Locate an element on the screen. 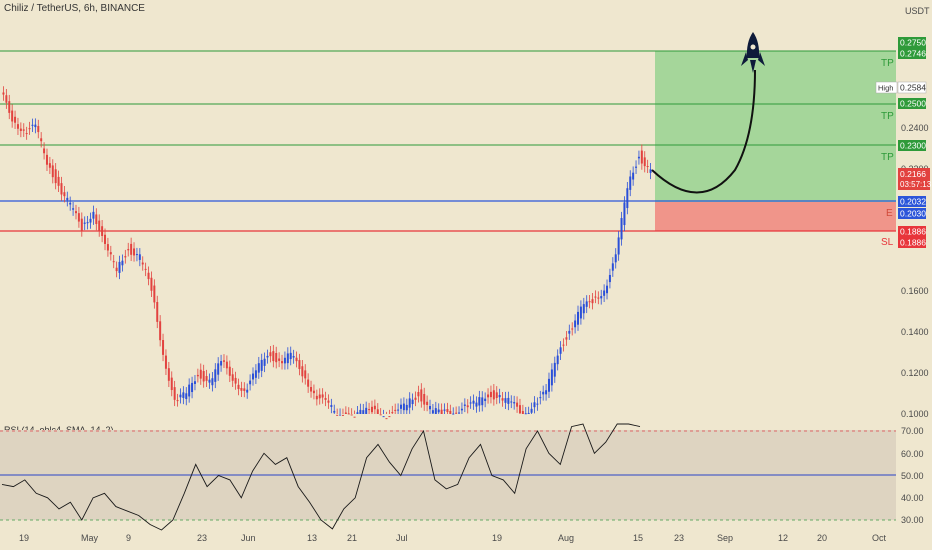 The width and height of the screenshot is (932, 550). time-tick: Aug is located at coordinates (566, 538).